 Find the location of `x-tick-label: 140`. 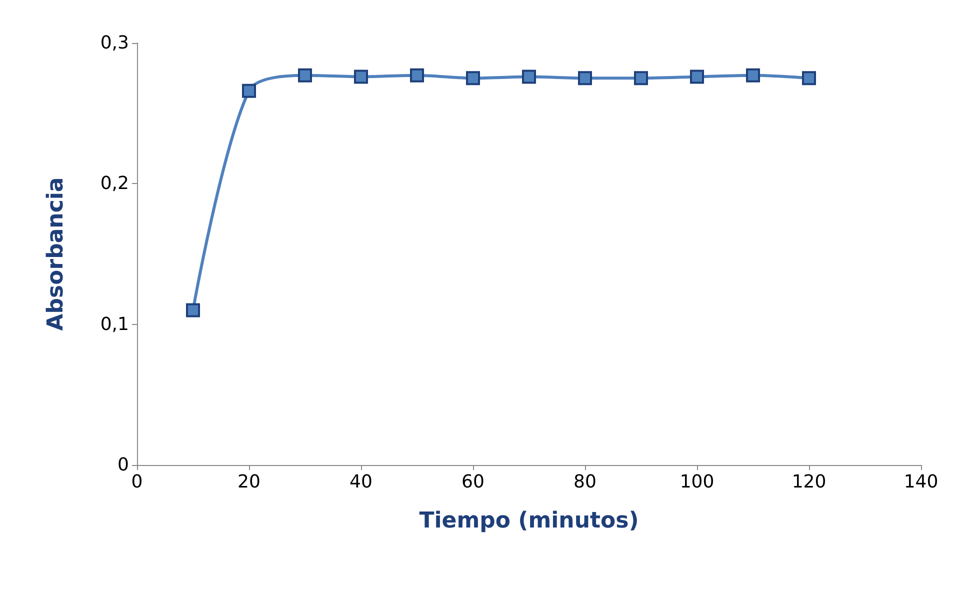

x-tick-label: 140 is located at coordinates (921, 482).